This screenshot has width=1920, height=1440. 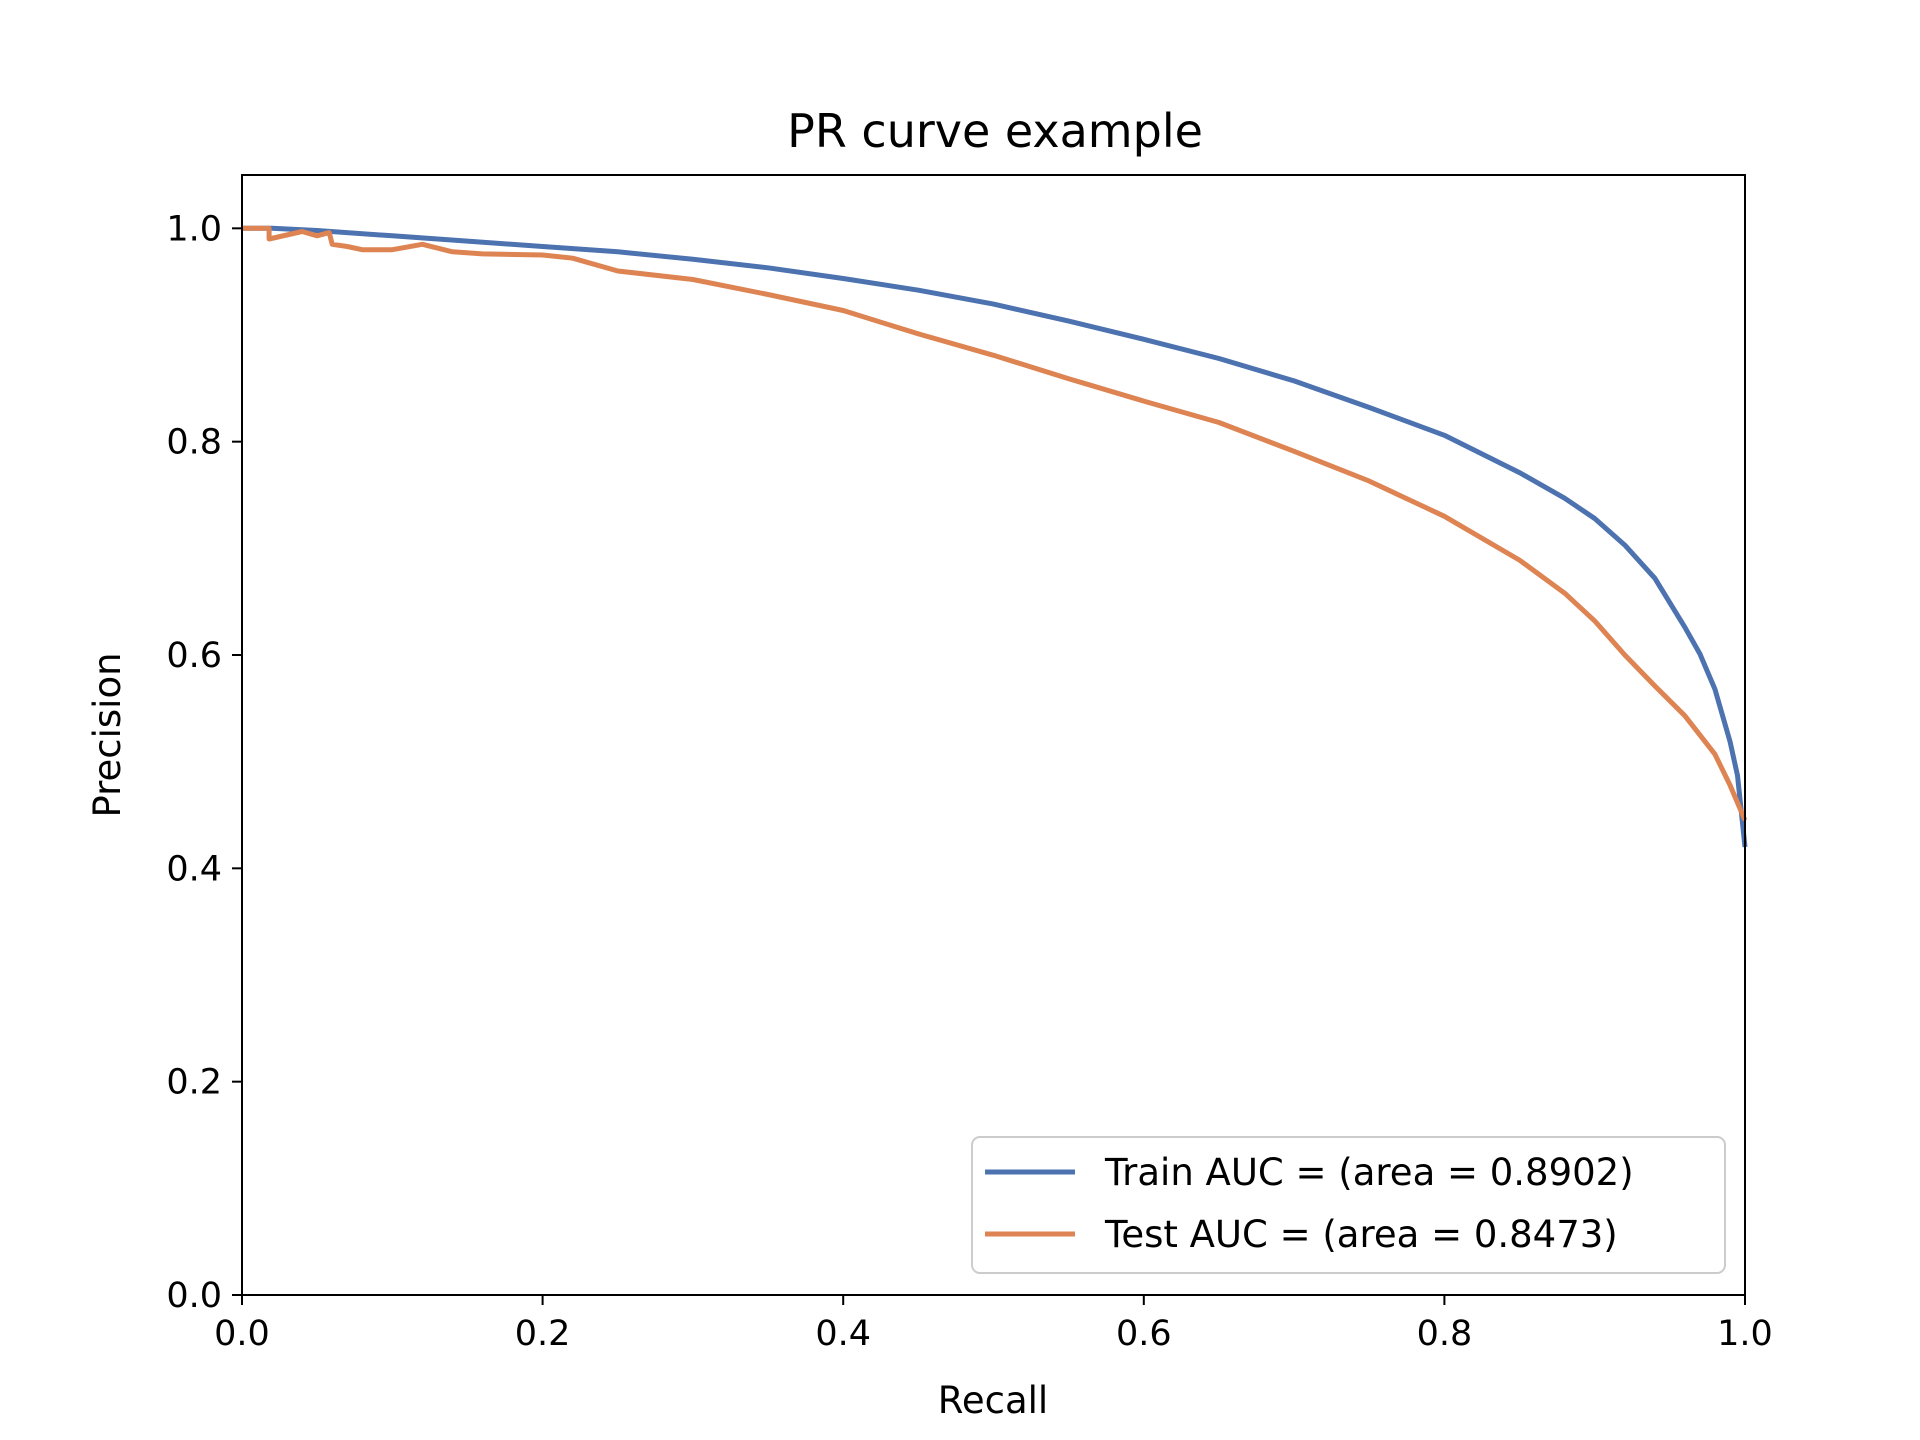 What do you see at coordinates (194, 443) in the screenshot?
I see `y-tick-label: 0.8` at bounding box center [194, 443].